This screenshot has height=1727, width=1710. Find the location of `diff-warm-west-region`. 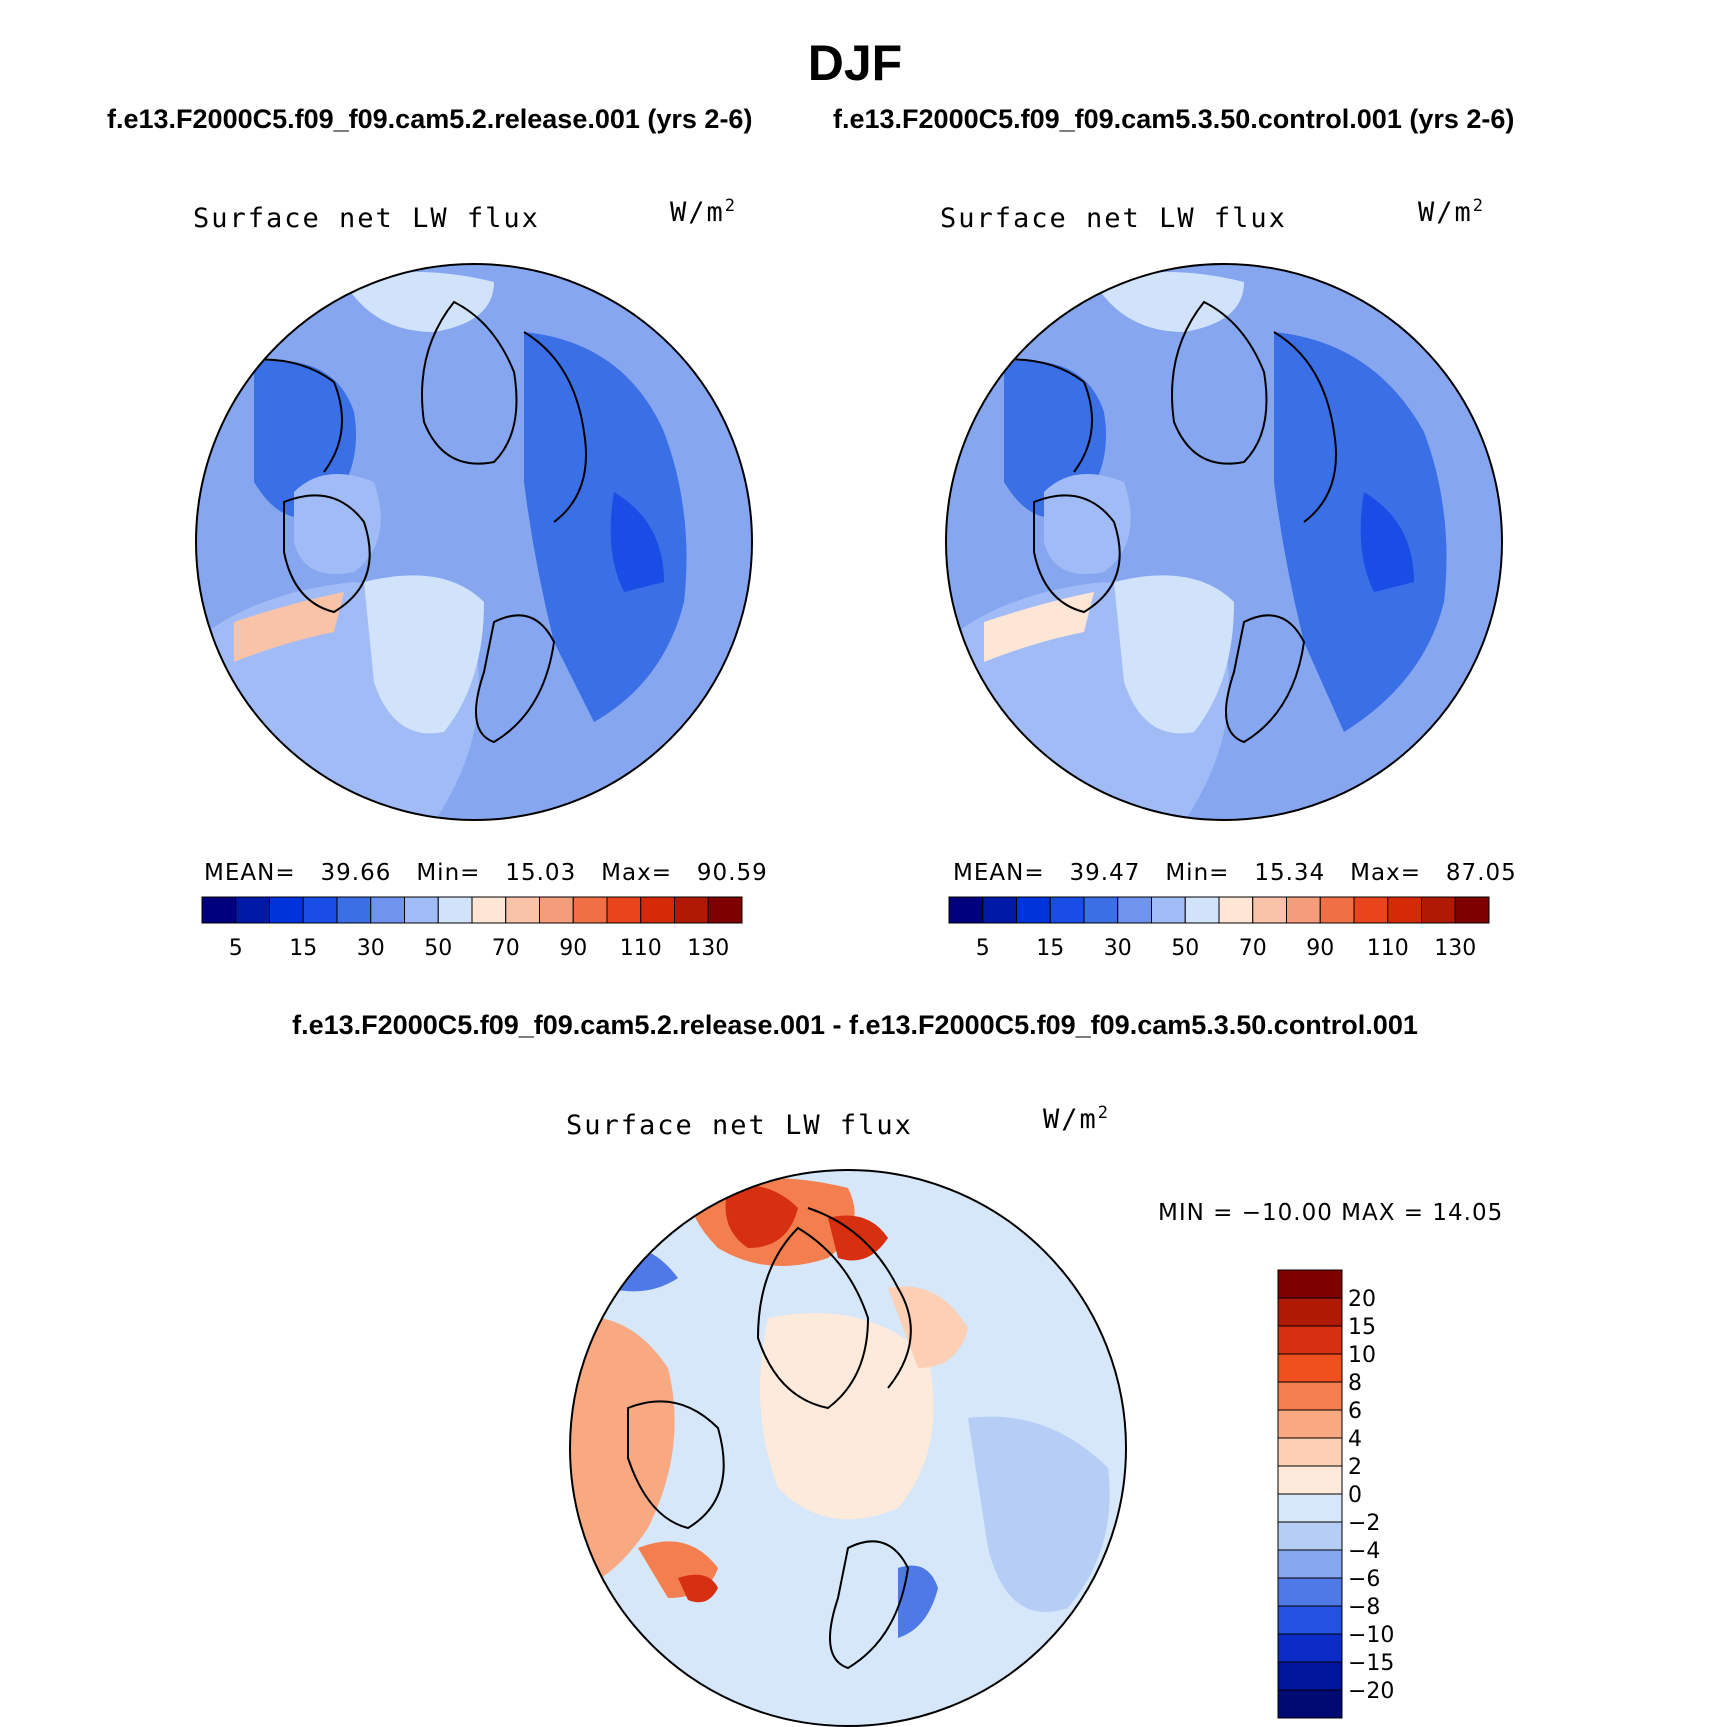

diff-warm-west-region is located at coordinates (622, 1452).